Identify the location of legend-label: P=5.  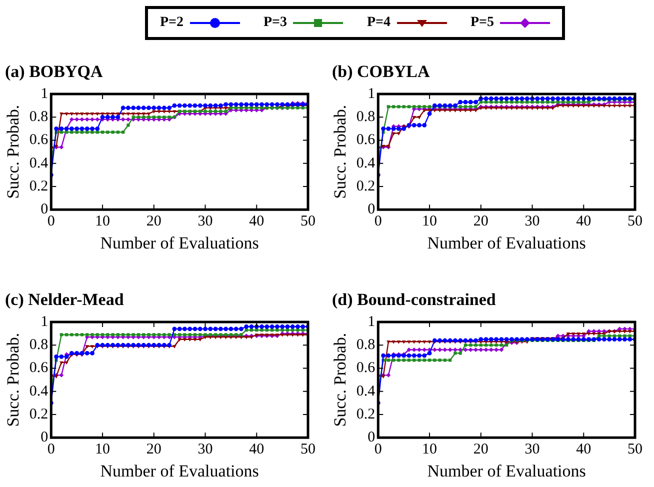
(482, 23).